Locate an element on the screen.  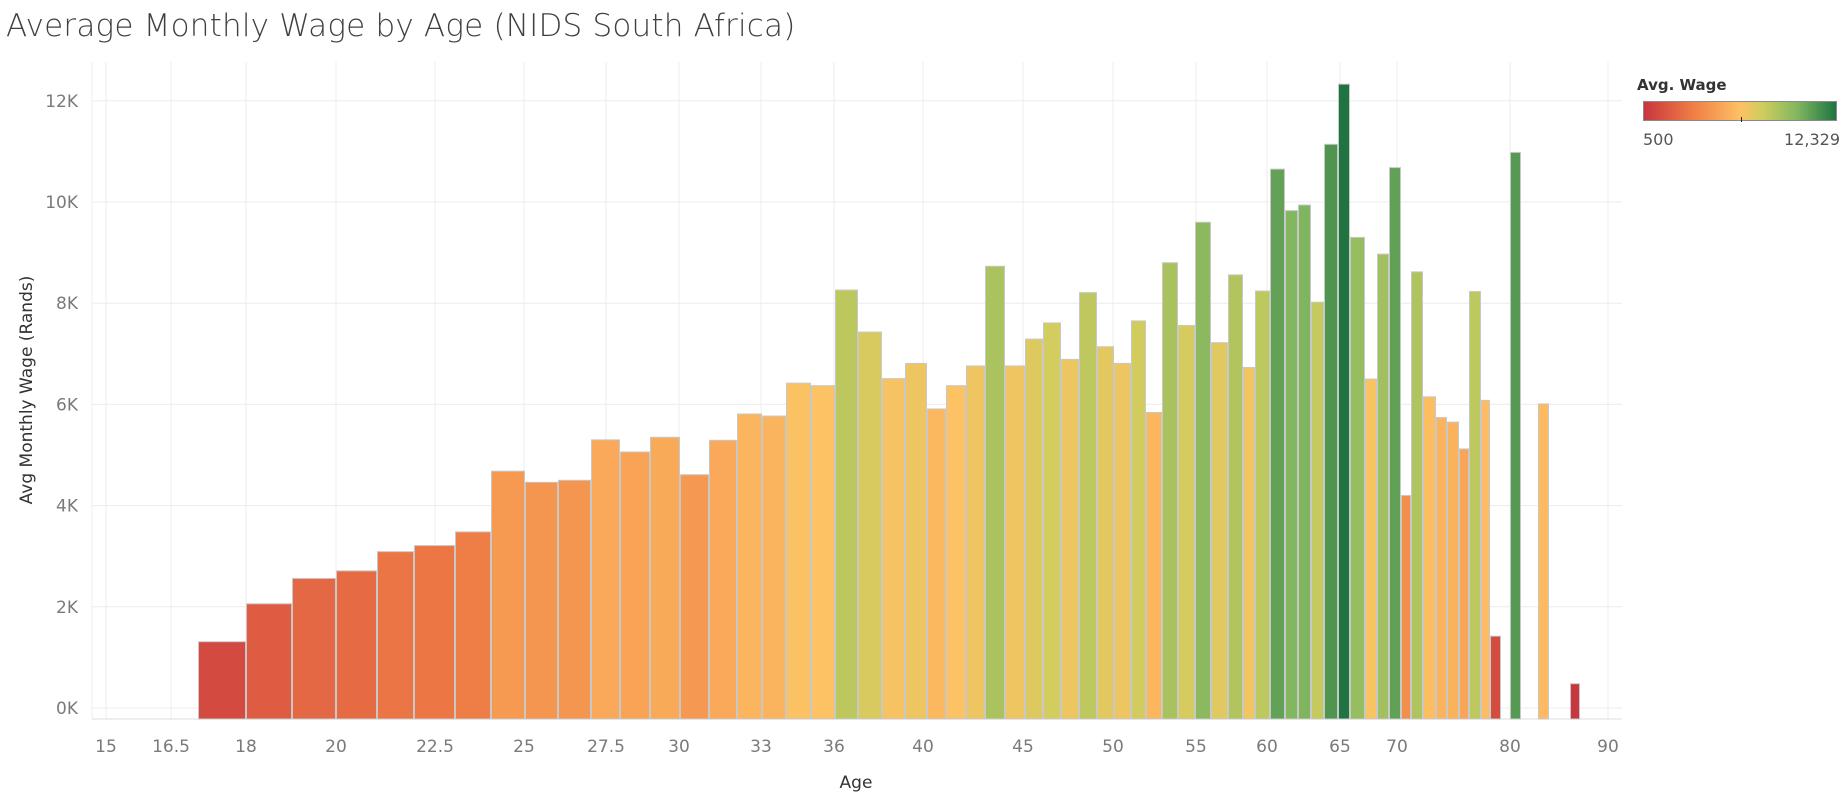
legend-mid-tick is located at coordinates (1741, 119).